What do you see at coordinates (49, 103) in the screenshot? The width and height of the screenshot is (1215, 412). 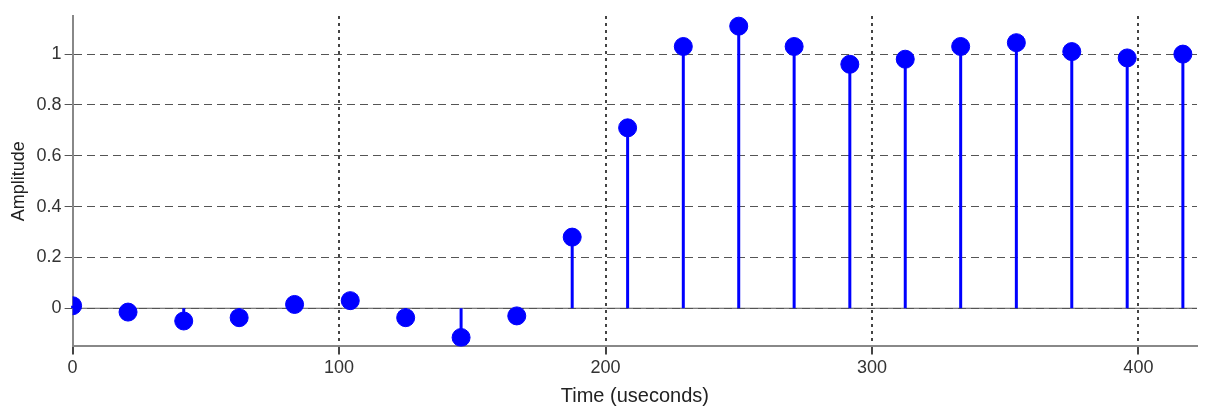 I see `y-tick-label: 0.8` at bounding box center [49, 103].